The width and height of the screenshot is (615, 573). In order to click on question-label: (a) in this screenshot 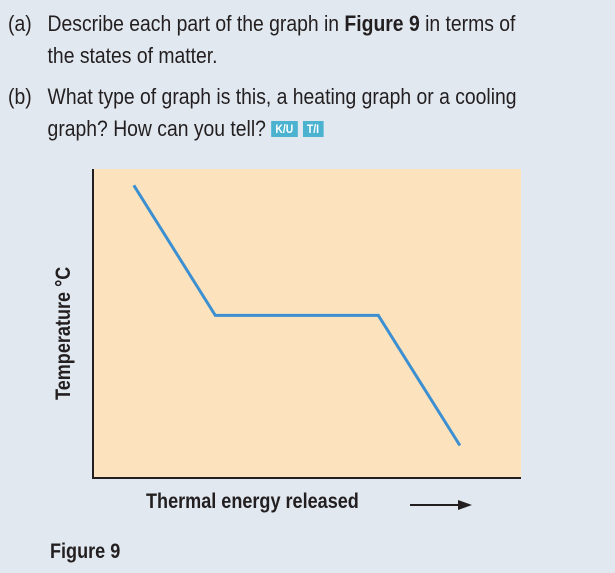, I will do `click(20, 23)`.